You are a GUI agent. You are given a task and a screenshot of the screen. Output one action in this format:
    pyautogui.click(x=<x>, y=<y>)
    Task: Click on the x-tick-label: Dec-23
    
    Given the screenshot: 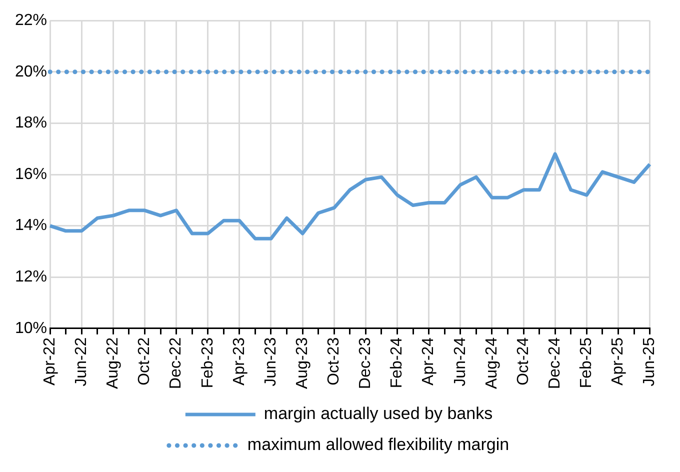 What is the action you would take?
    pyautogui.click(x=365, y=363)
    